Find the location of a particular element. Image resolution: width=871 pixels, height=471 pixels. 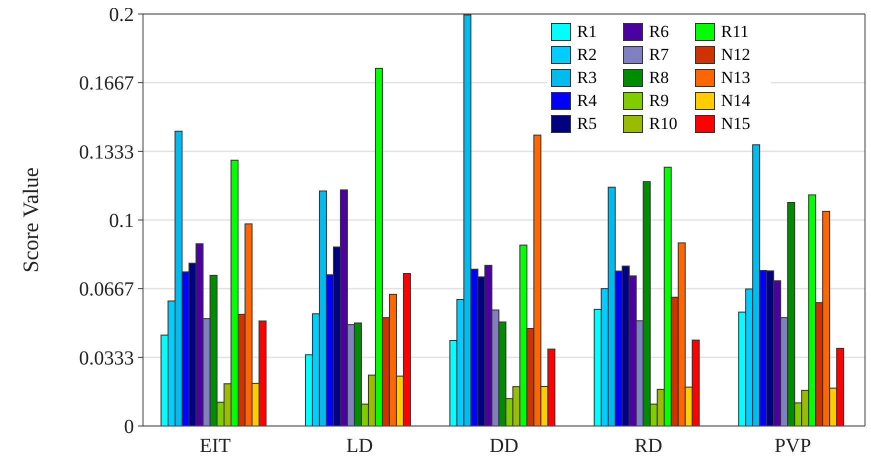

y-tick-label: 0 is located at coordinates (129, 427).